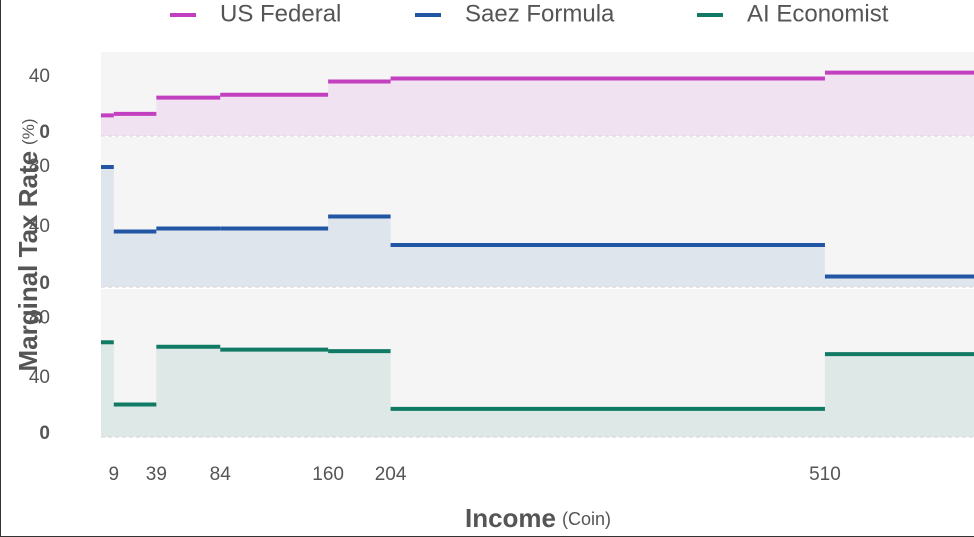 This screenshot has height=537, width=974. Describe the element at coordinates (28, 131) in the screenshot. I see `y-axis-unit: (%)` at that location.